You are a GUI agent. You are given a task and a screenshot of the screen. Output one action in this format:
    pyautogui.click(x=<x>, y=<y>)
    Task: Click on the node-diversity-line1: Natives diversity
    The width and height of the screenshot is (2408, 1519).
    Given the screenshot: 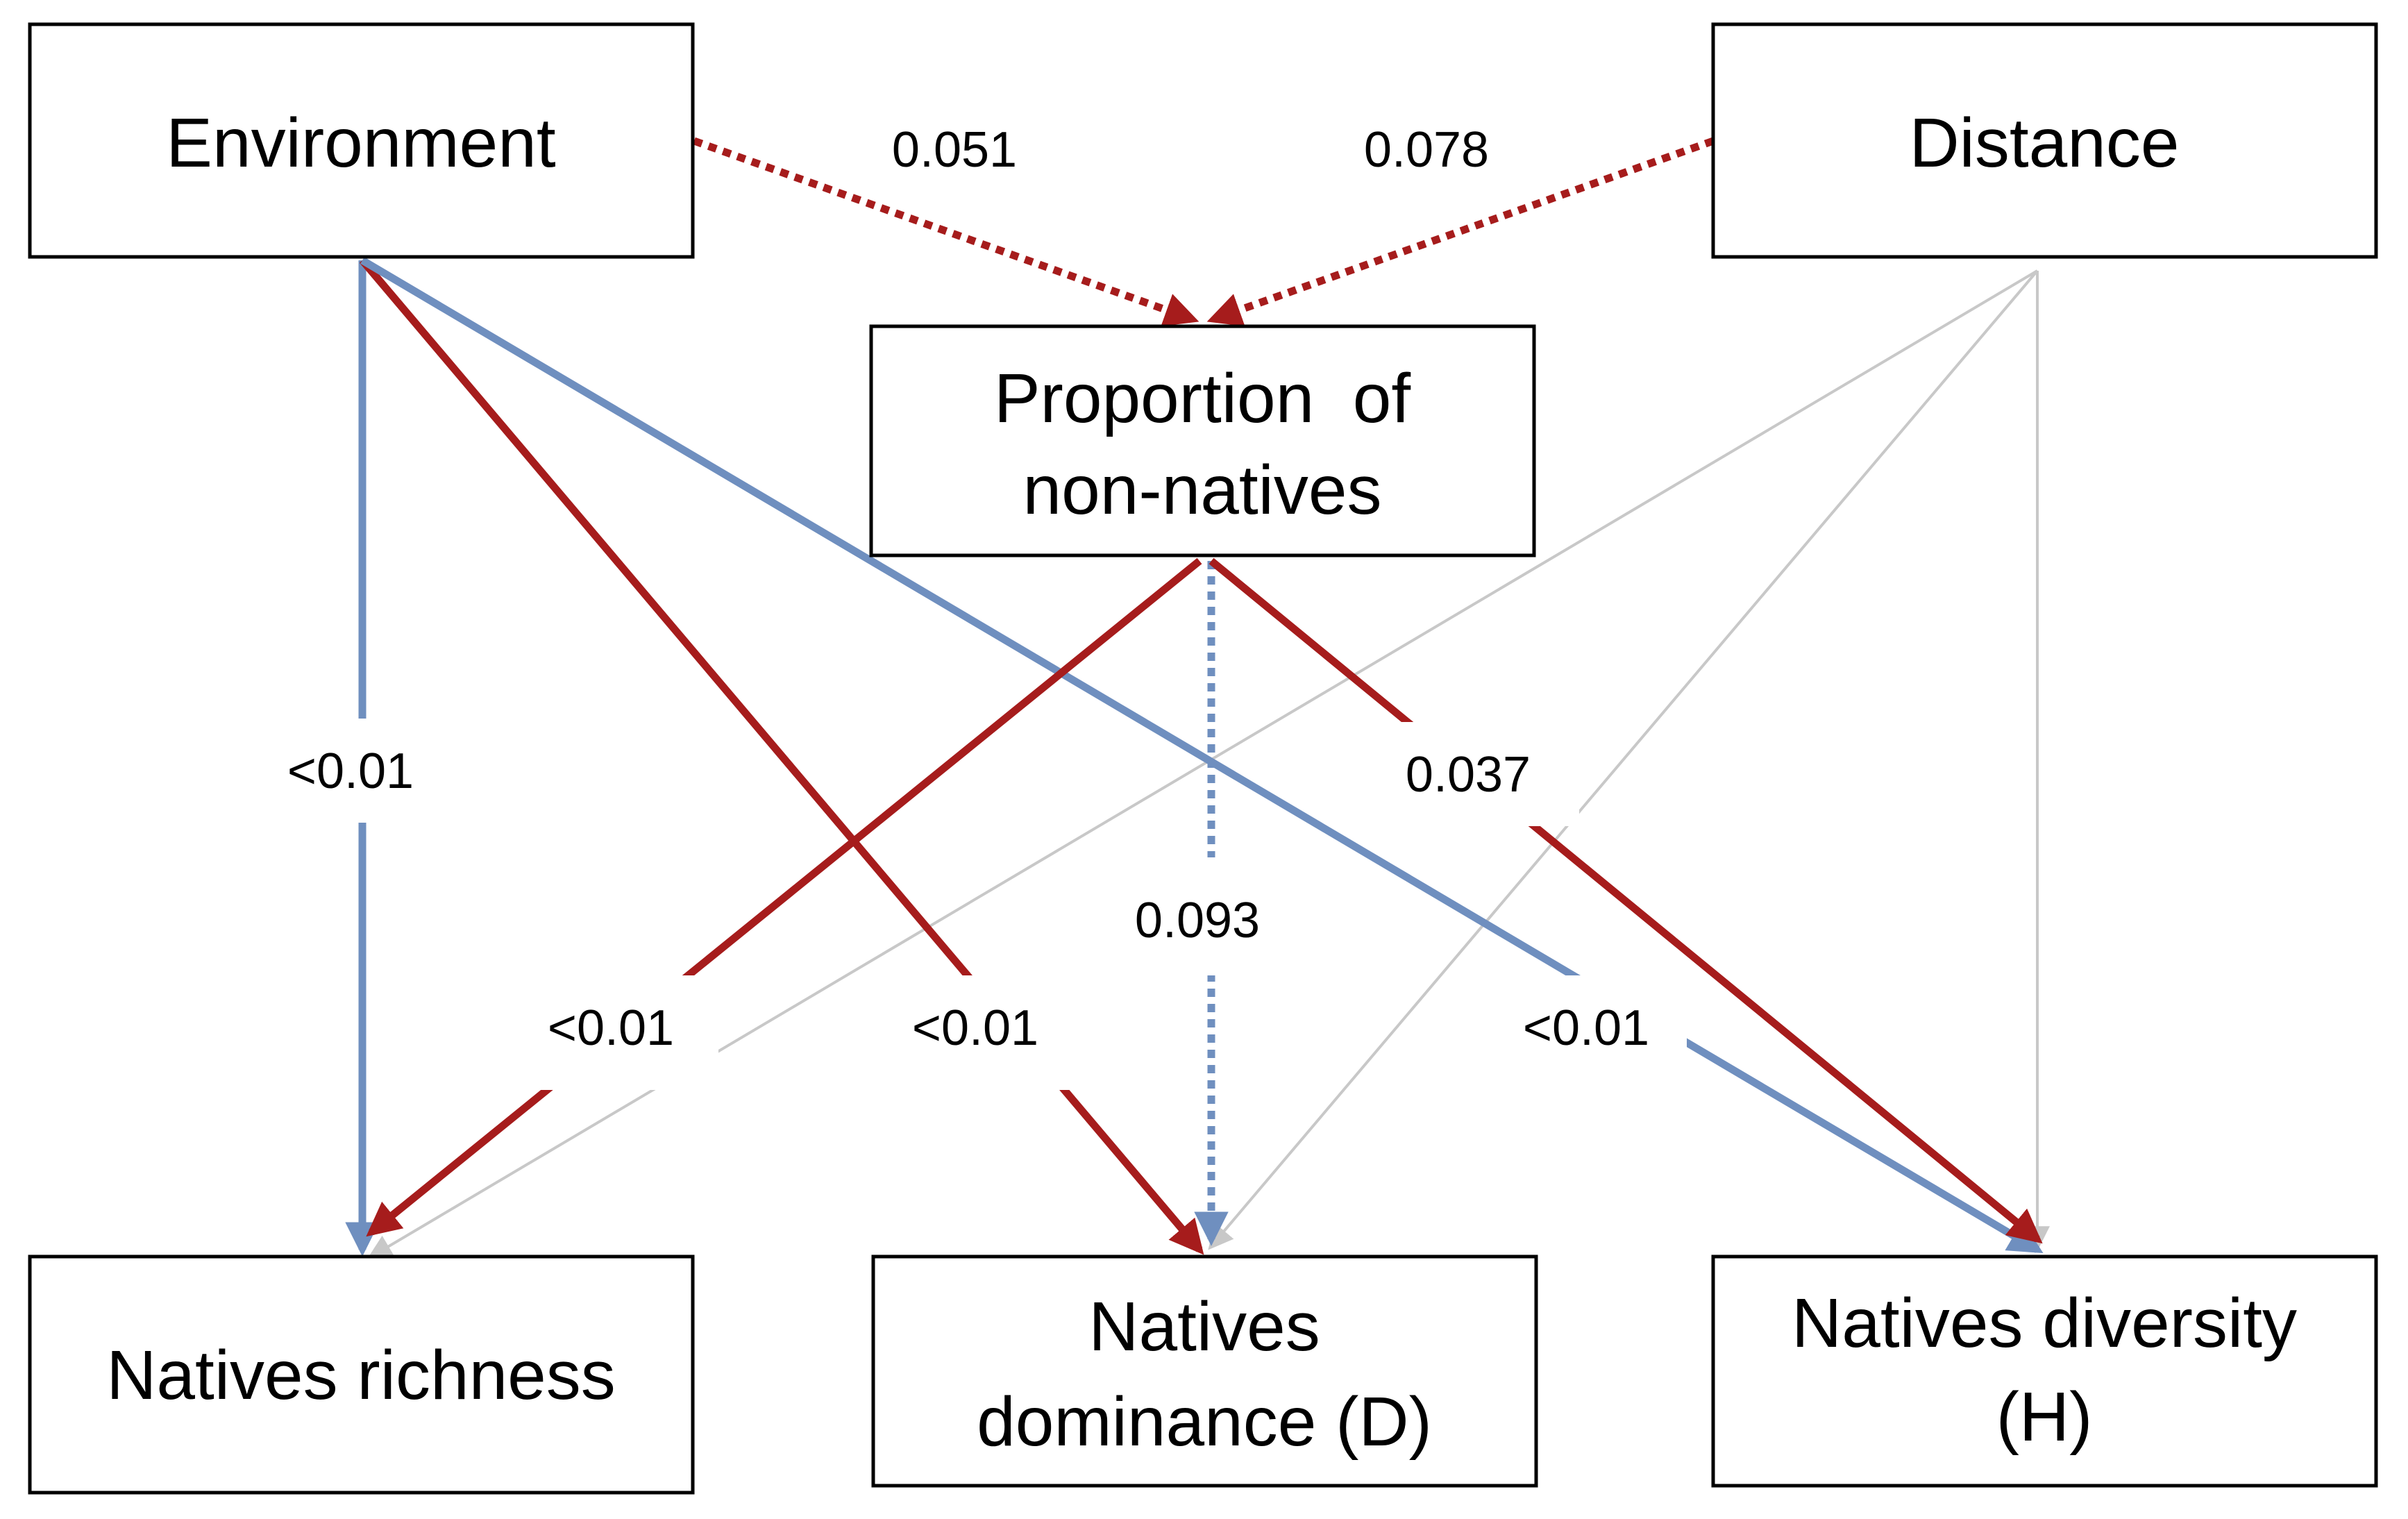 What is the action you would take?
    pyautogui.click(x=2044, y=1323)
    